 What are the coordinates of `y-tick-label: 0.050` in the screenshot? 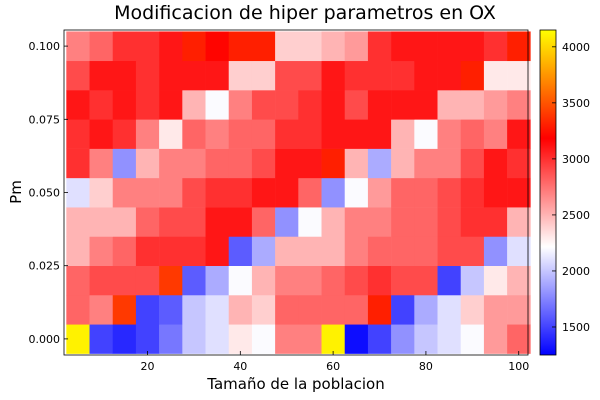 It's located at (45, 193).